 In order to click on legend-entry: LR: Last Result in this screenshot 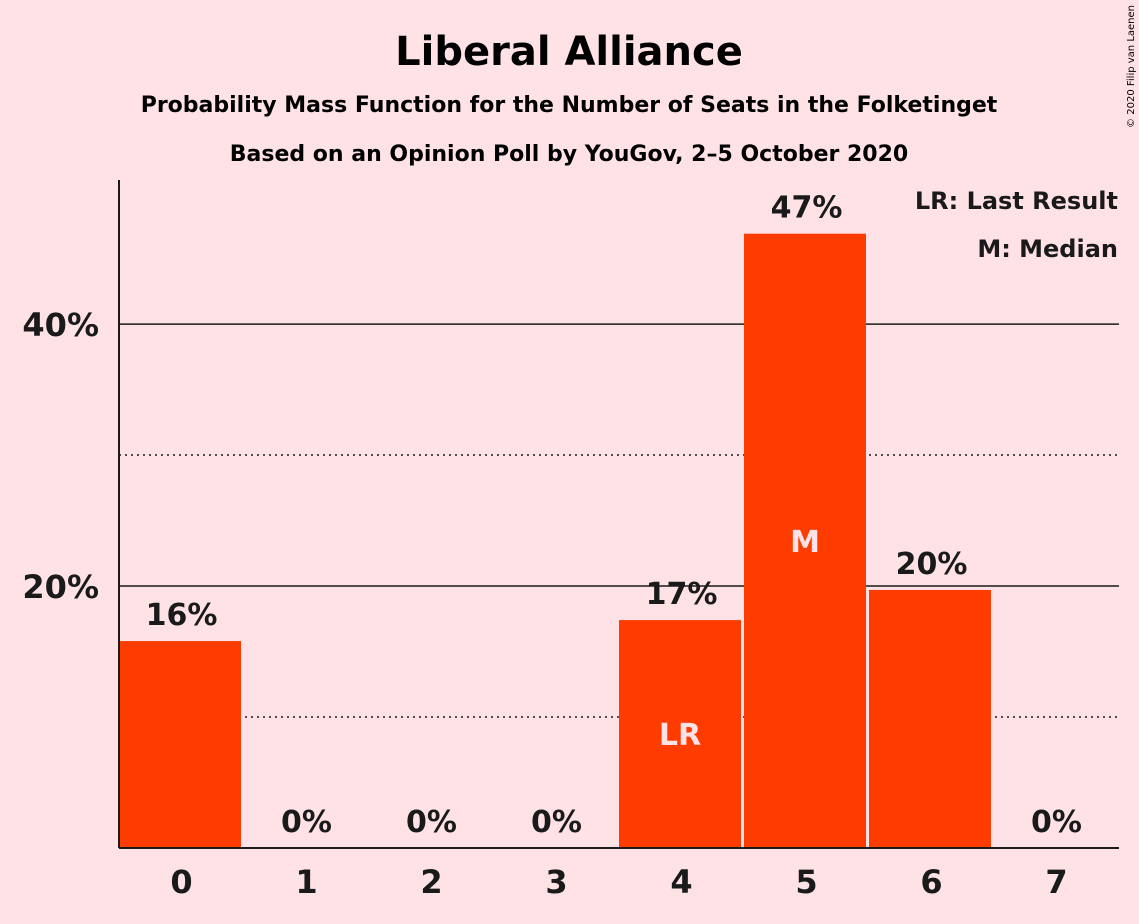, I will do `click(1016, 201)`.